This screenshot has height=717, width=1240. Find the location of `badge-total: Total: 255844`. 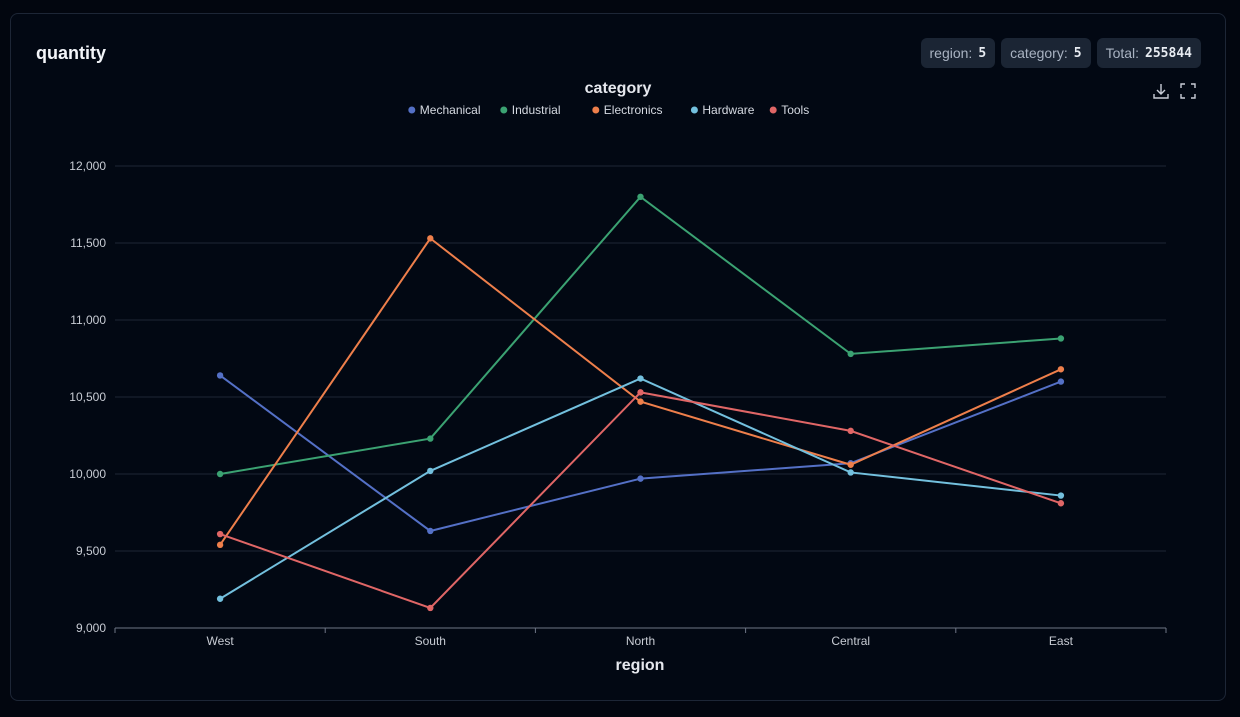

badge-total: Total: 255844 is located at coordinates (1148, 53).